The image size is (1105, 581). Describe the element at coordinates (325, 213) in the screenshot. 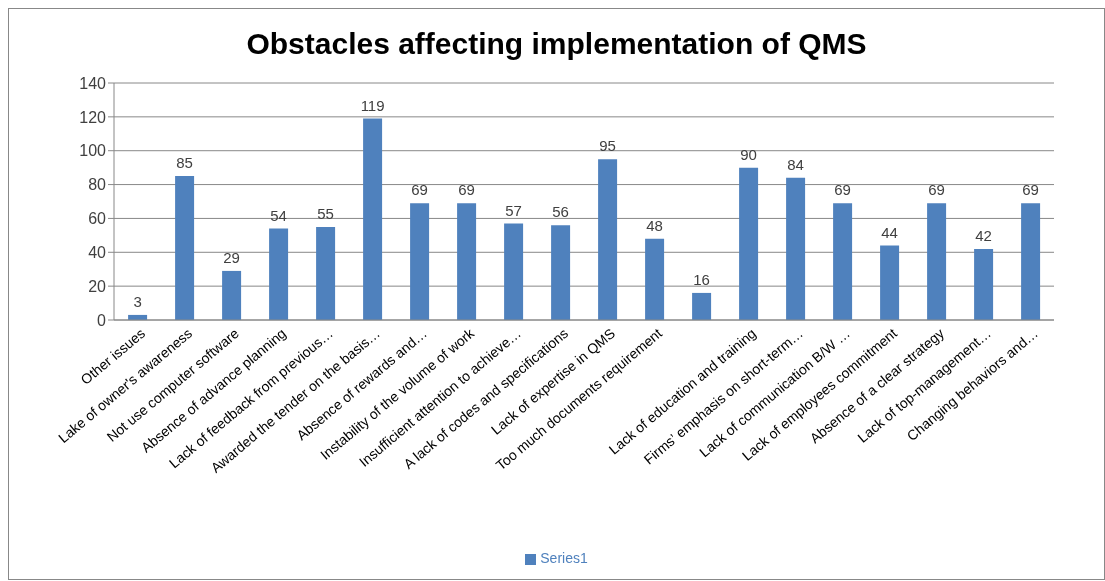

I see `data-label: 55` at that location.